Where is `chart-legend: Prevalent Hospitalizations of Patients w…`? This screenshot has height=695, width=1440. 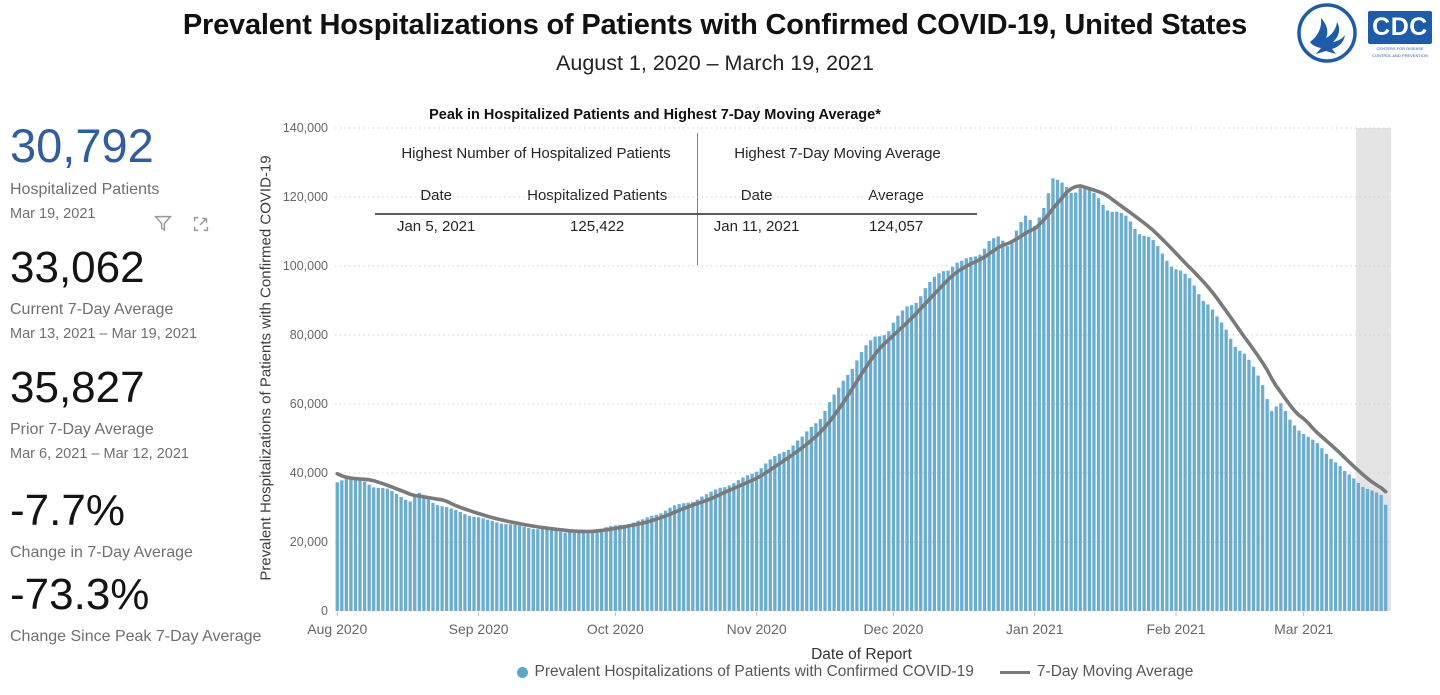
chart-legend: Prevalent Hospitalizations of Patients w… is located at coordinates (855, 672).